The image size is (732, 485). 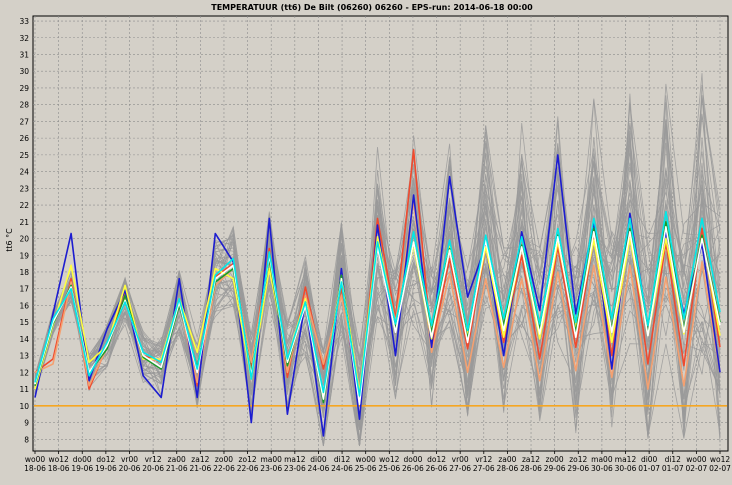 I want to click on y-tick-label: 11, so click(x=24, y=389).